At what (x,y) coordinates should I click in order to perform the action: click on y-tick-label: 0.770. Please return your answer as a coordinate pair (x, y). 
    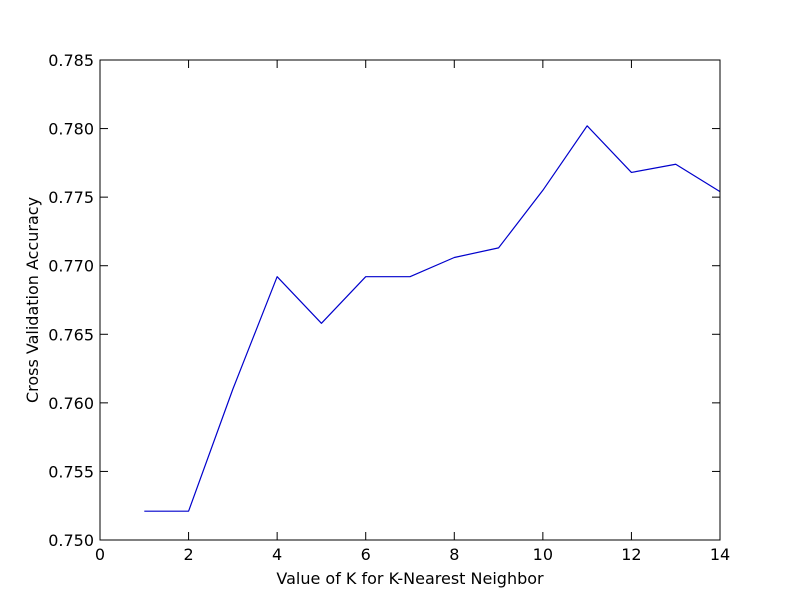
    Looking at the image, I should click on (71, 266).